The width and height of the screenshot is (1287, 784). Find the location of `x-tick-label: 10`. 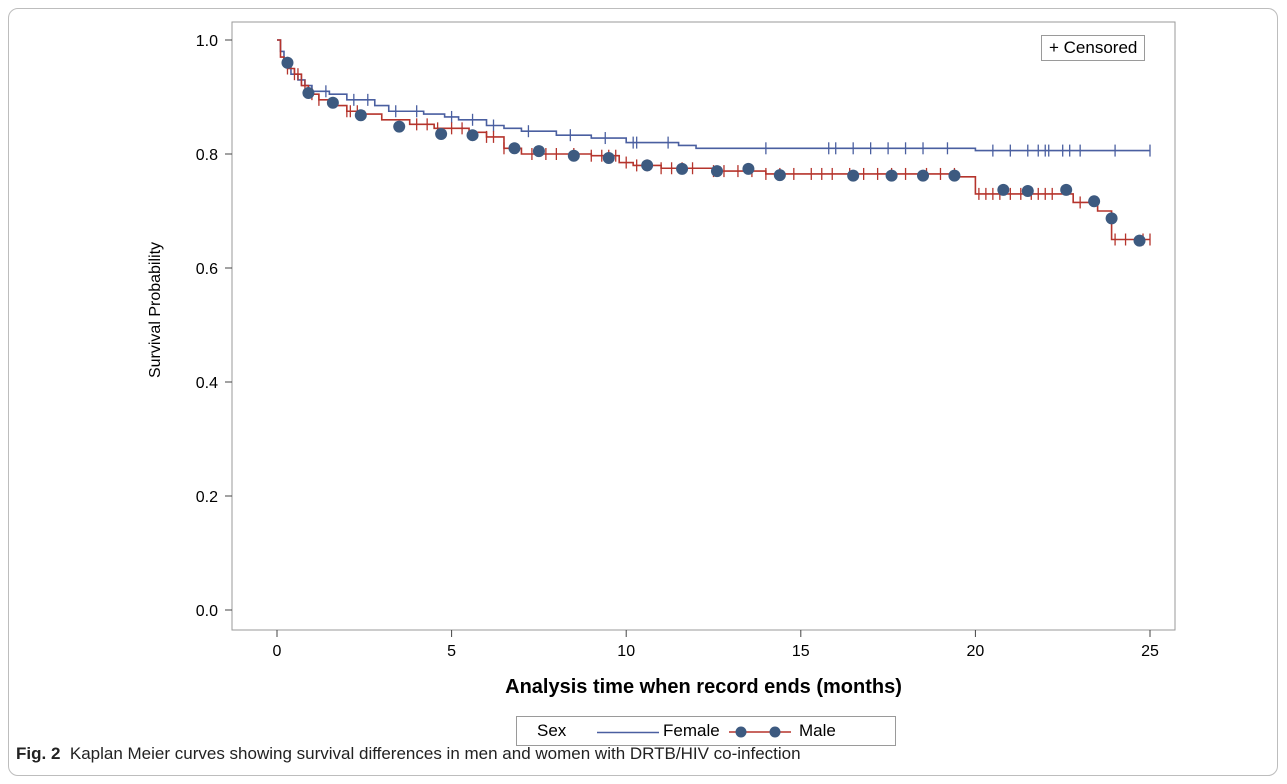

x-tick-label: 10 is located at coordinates (626, 651).